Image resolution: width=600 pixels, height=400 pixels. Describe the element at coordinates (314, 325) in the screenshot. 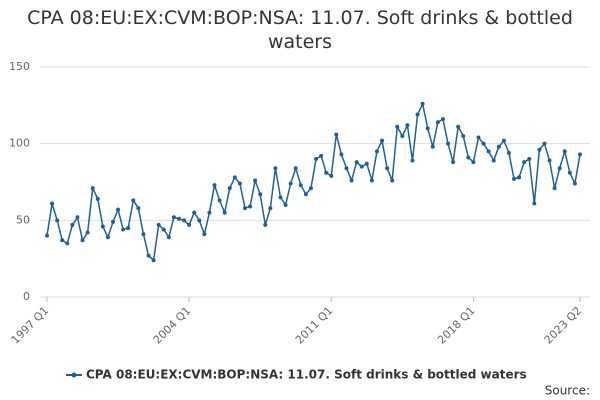

I see `x-tick-label: 2011 Q1` at that location.